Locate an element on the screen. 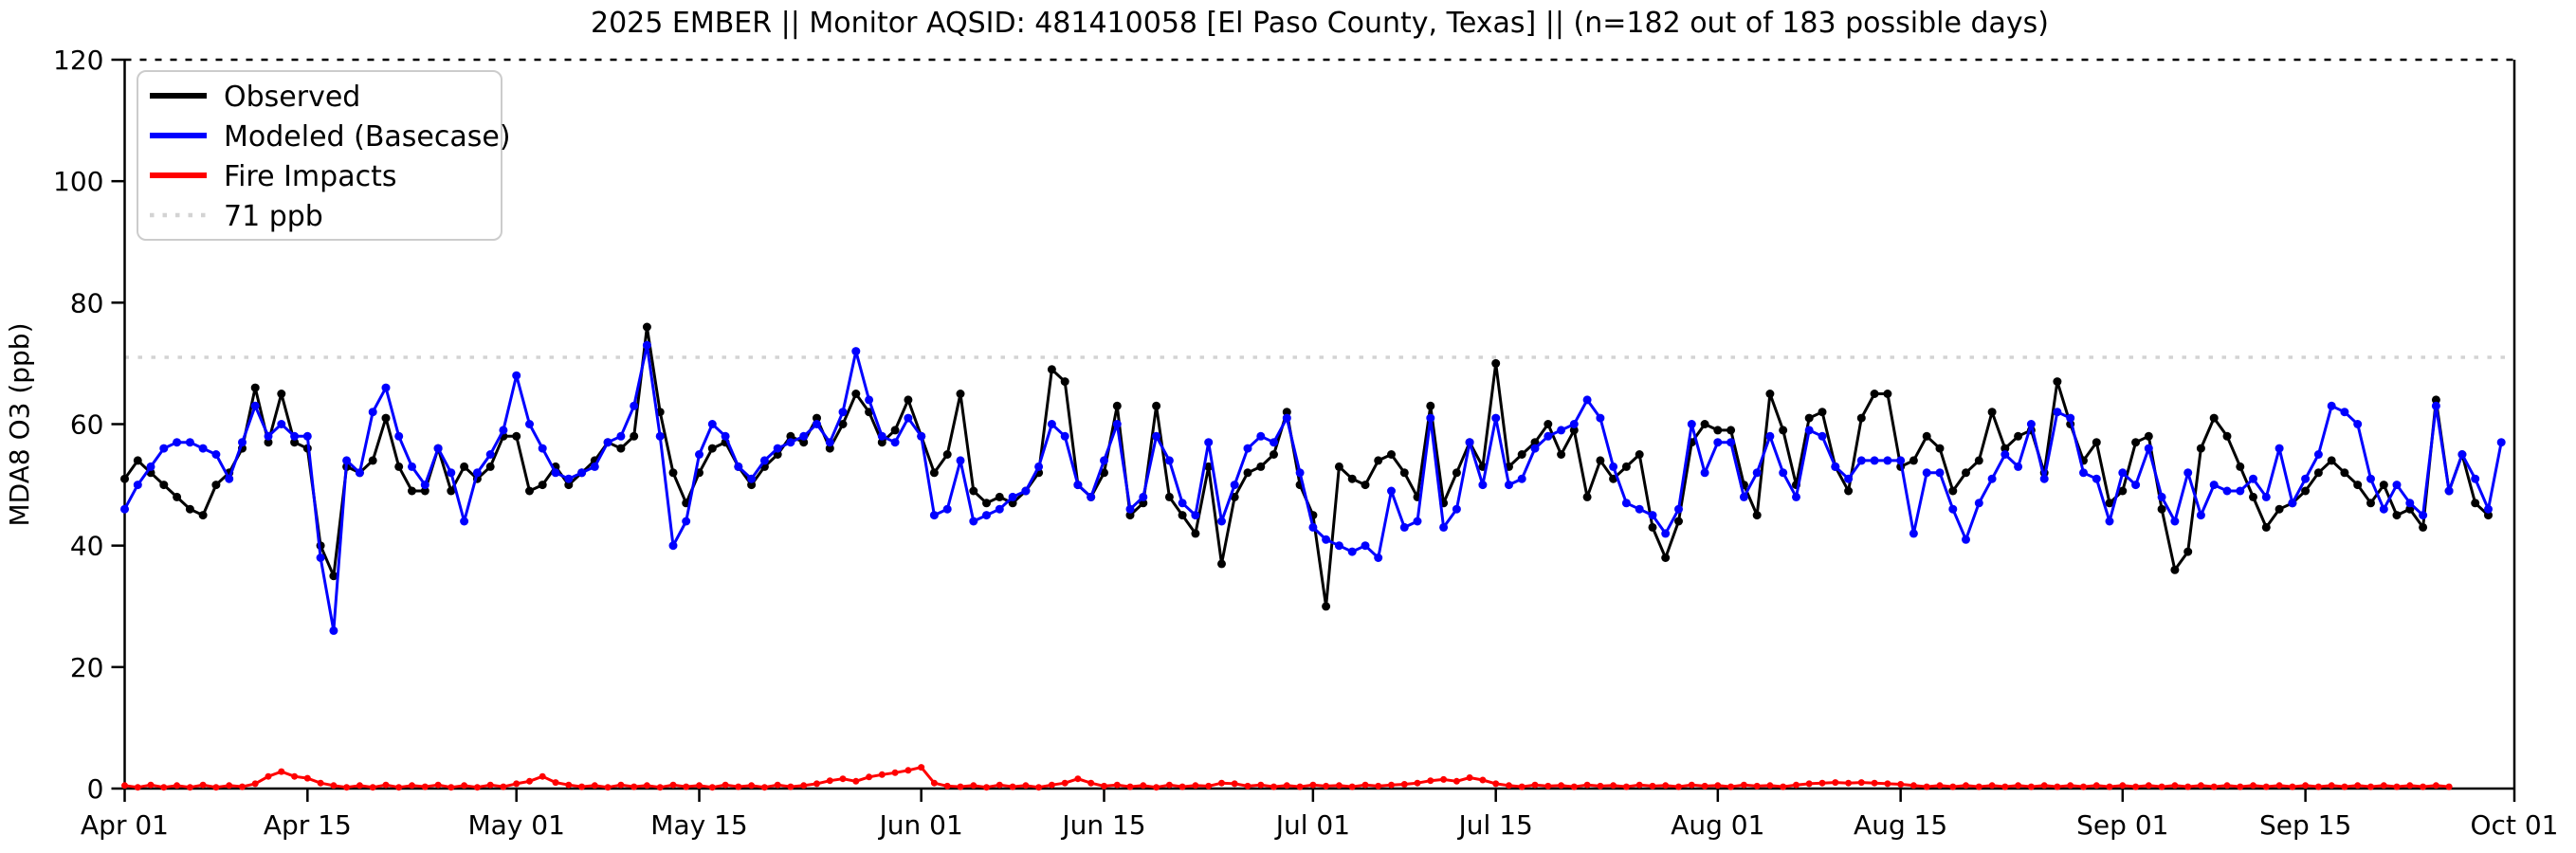  x-tick-label: Aug 01 is located at coordinates (1717, 825).